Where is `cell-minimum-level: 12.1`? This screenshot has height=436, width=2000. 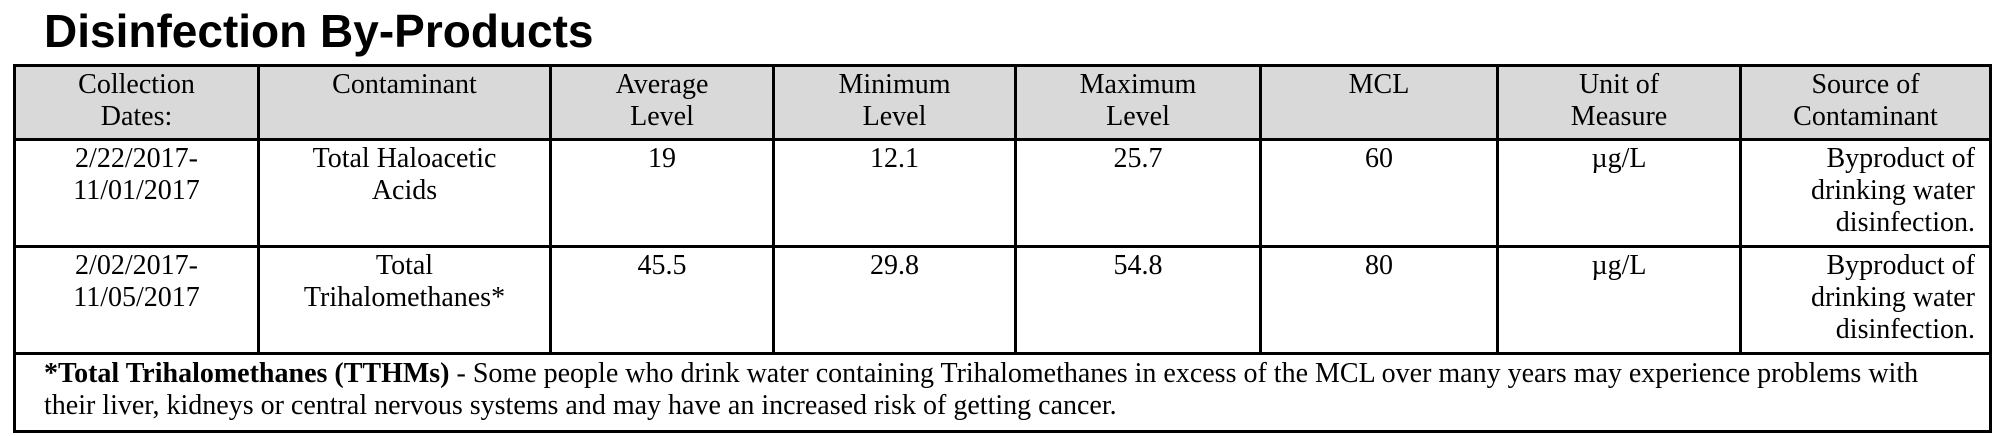 cell-minimum-level: 12.1 is located at coordinates (894, 193).